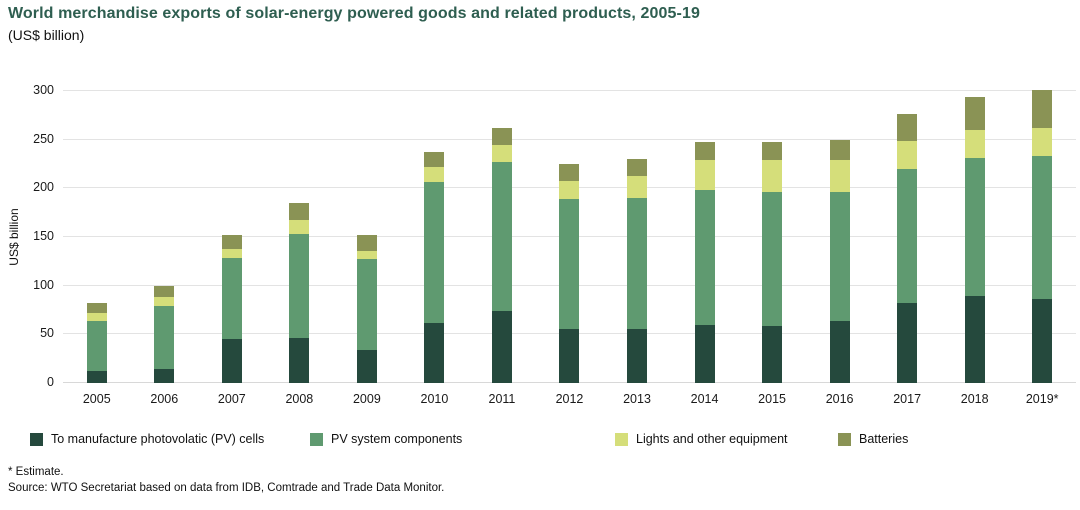  I want to click on bar-2018, so click(974, 239).